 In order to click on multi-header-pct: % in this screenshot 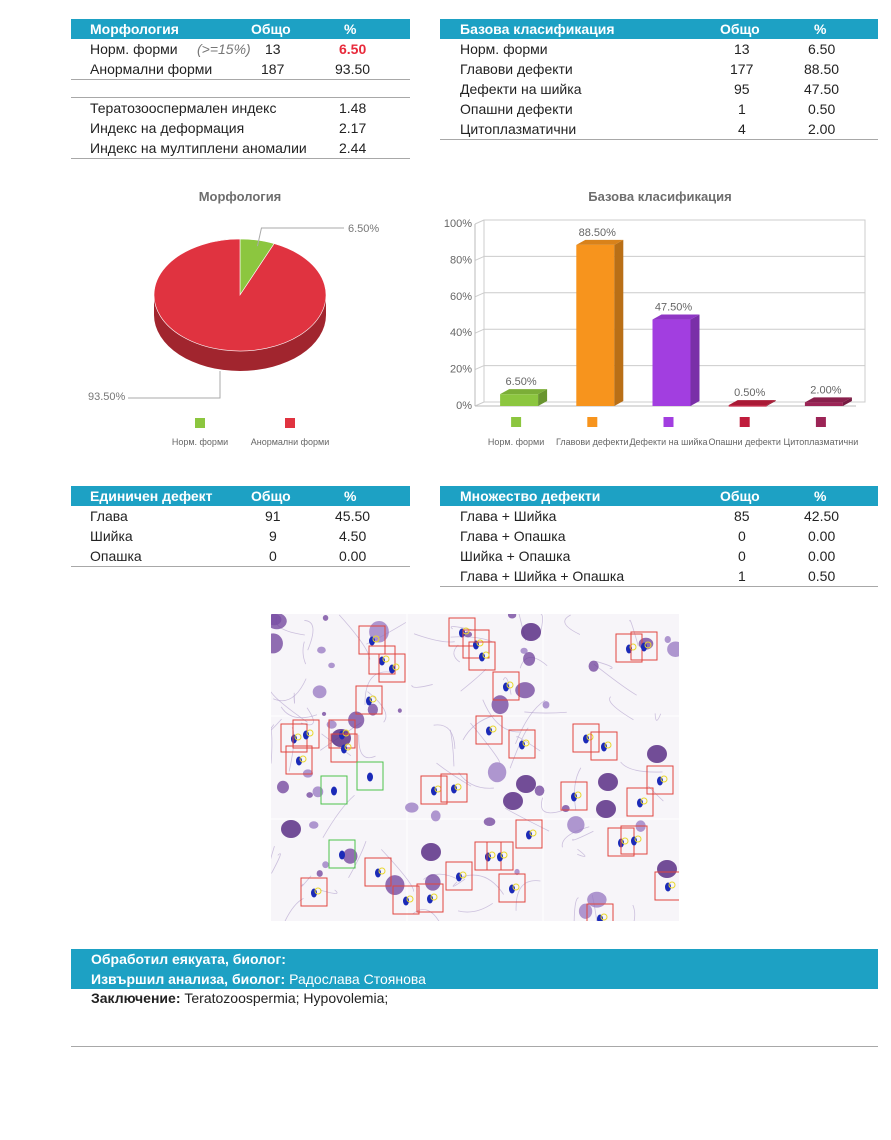, I will do `click(820, 496)`.